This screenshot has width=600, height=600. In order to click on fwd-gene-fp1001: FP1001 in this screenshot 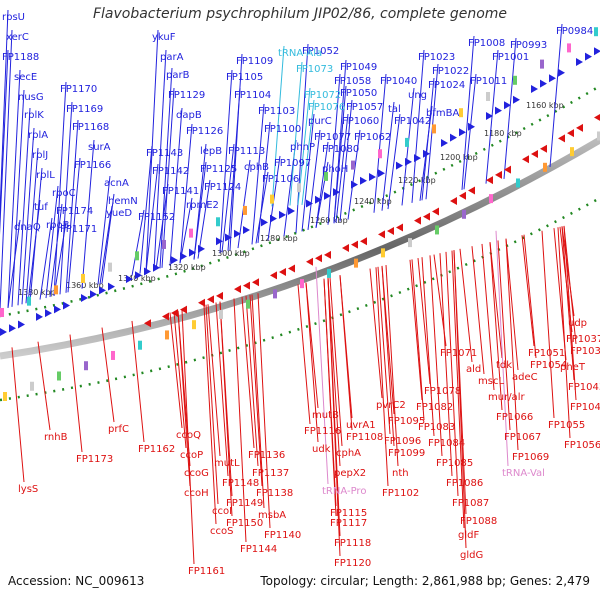, I will do `click(510, 57)`.